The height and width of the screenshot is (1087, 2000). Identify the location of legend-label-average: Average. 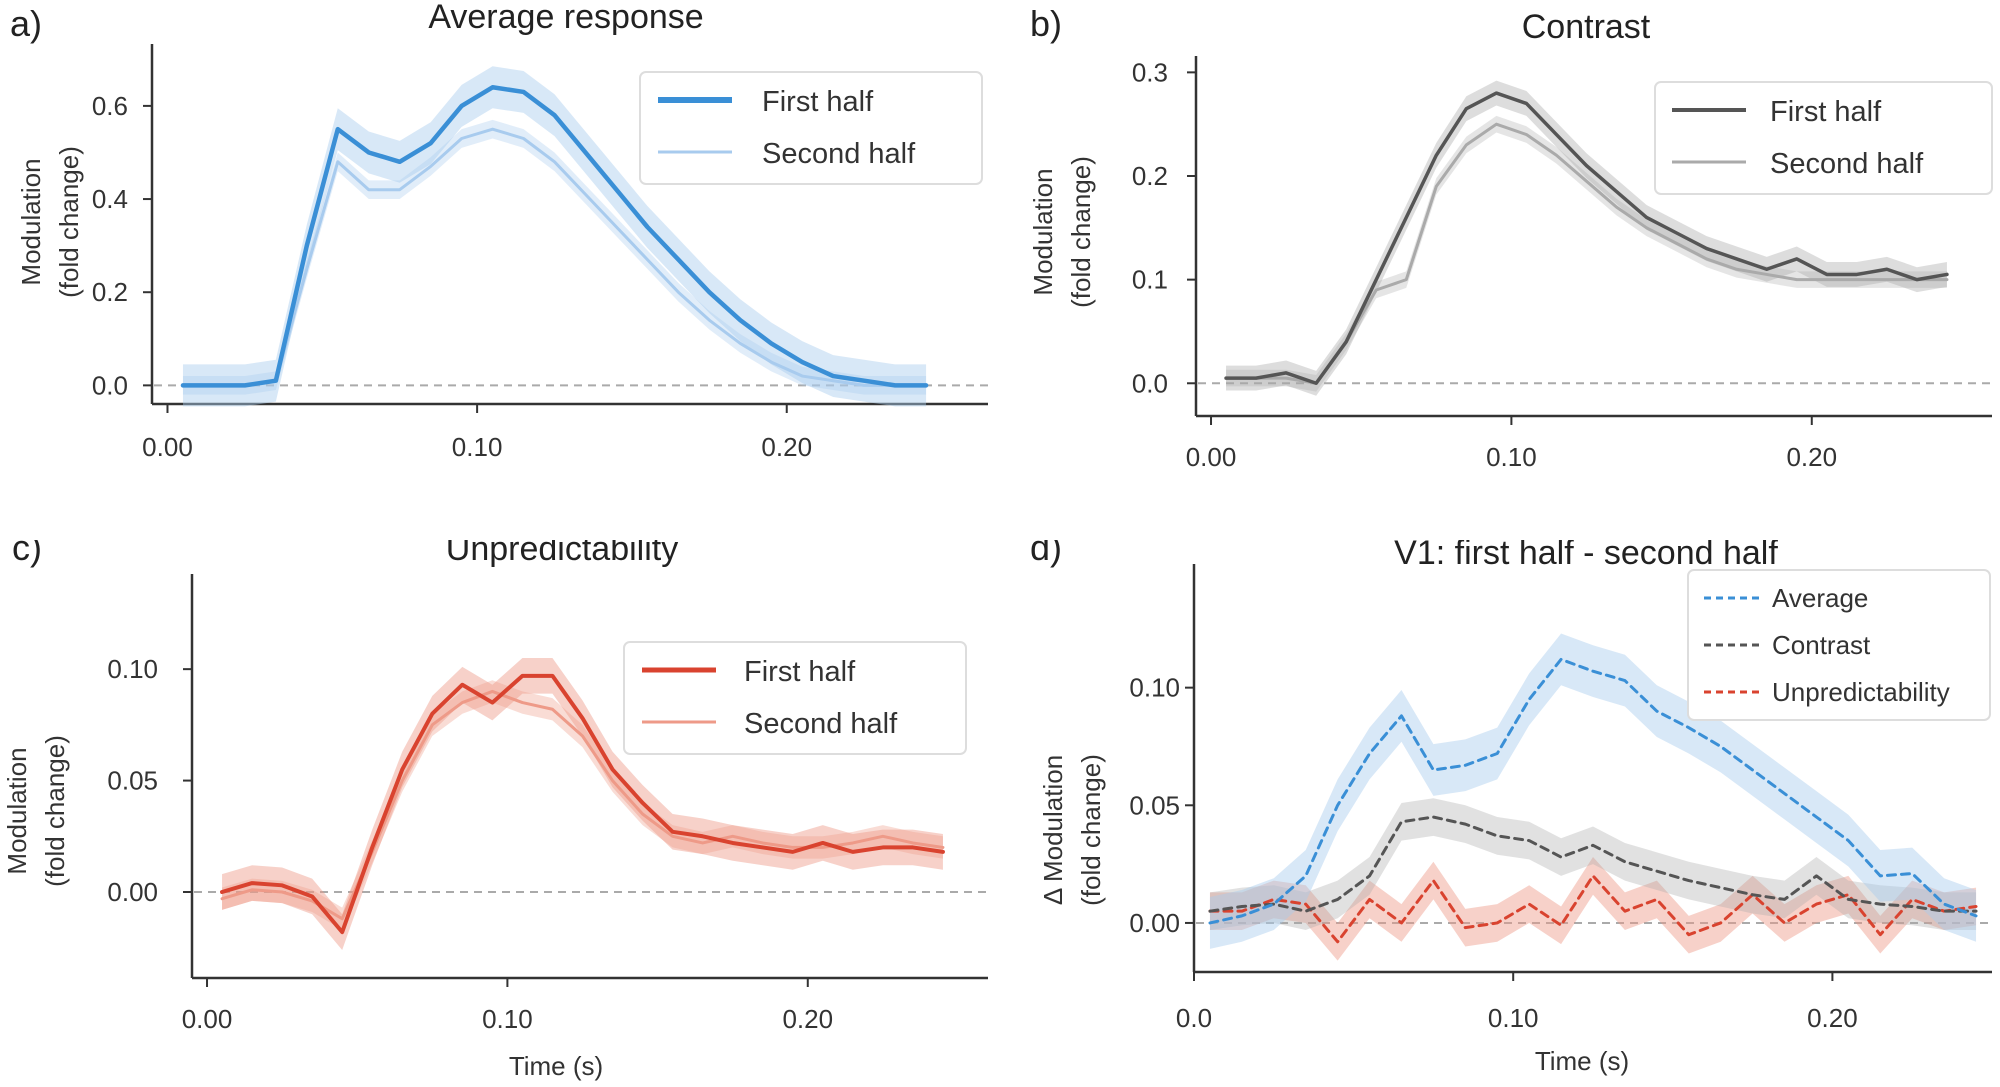
(1820, 598).